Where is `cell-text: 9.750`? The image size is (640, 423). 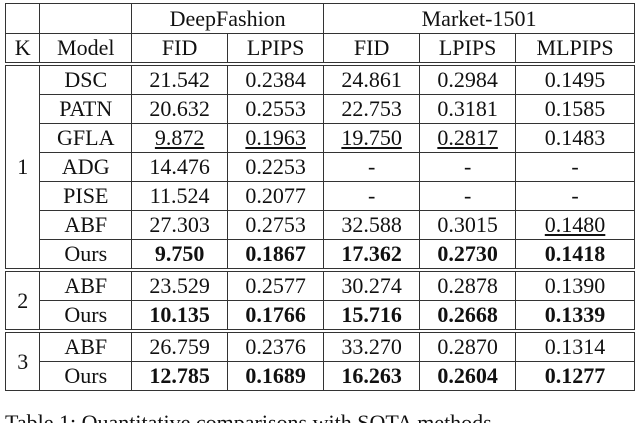
cell-text: 9.750 is located at coordinates (179, 253).